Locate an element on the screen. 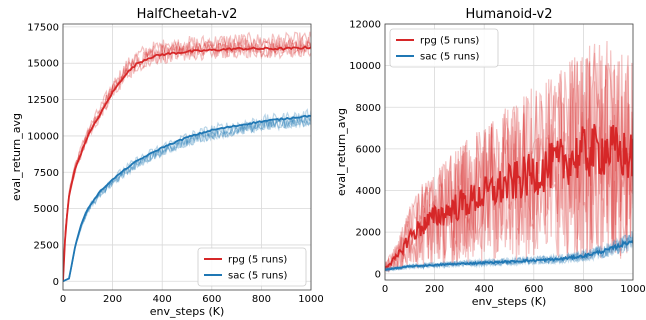 This screenshot has width=646, height=320. halfcheetah-x-tick-label: 400 is located at coordinates (162, 299).